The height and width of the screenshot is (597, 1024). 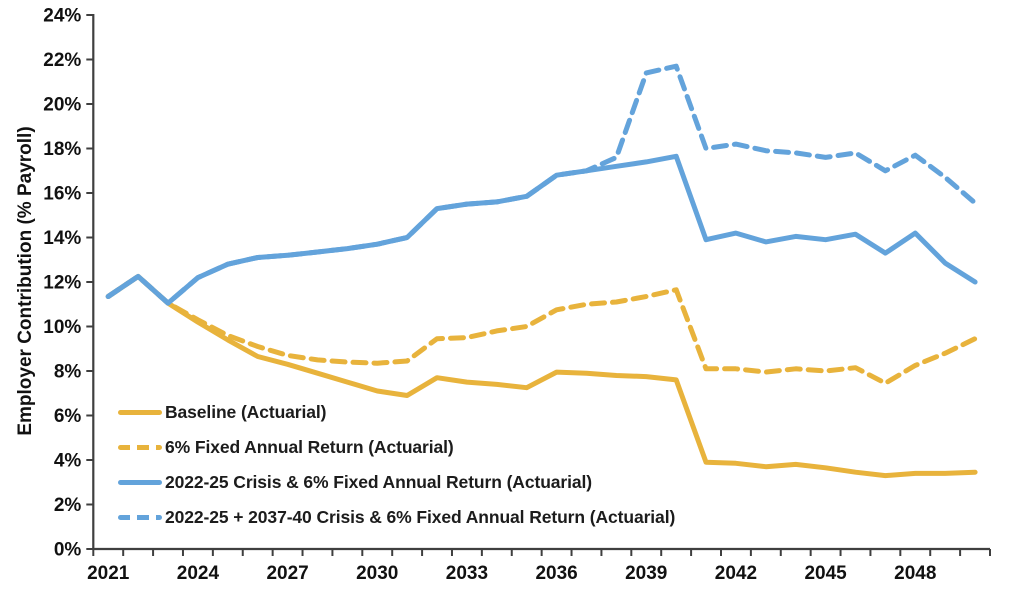 What do you see at coordinates (915, 573) in the screenshot?
I see `x-tick-label: 2048` at bounding box center [915, 573].